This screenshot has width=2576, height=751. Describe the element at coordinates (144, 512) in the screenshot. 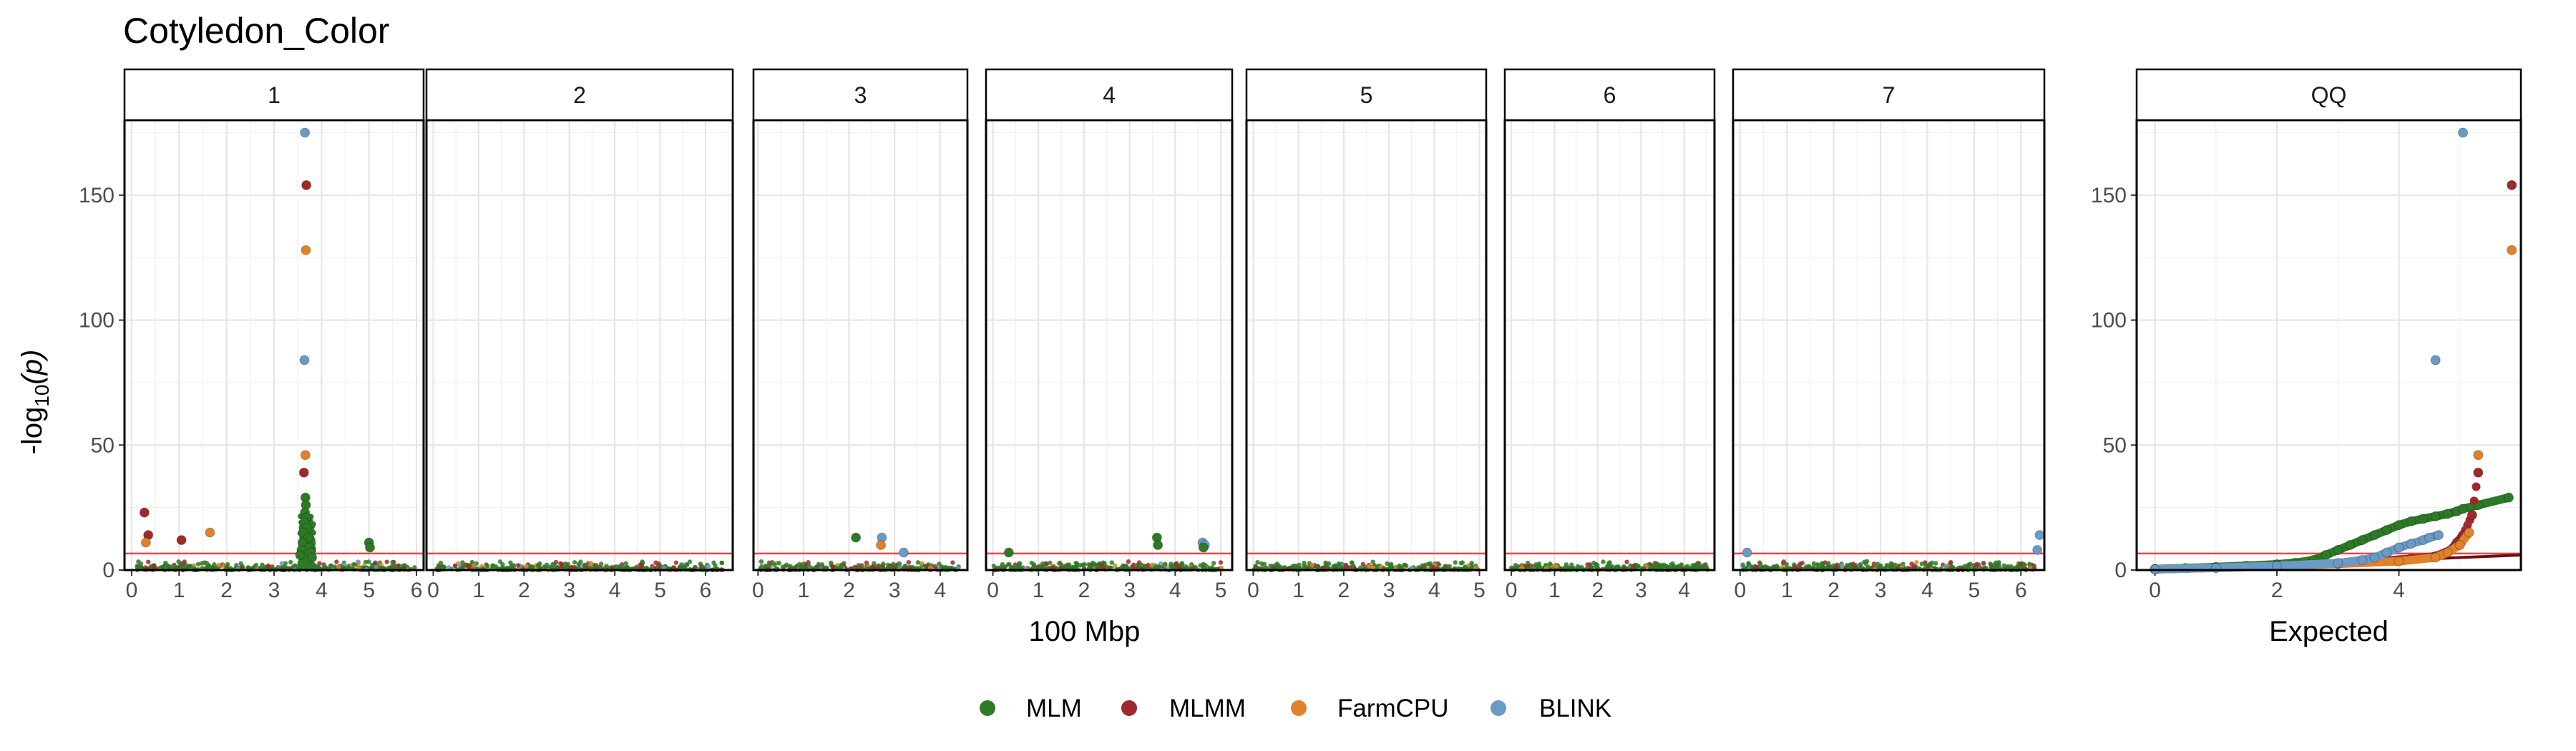

I see `snp-point-mlmm` at that location.